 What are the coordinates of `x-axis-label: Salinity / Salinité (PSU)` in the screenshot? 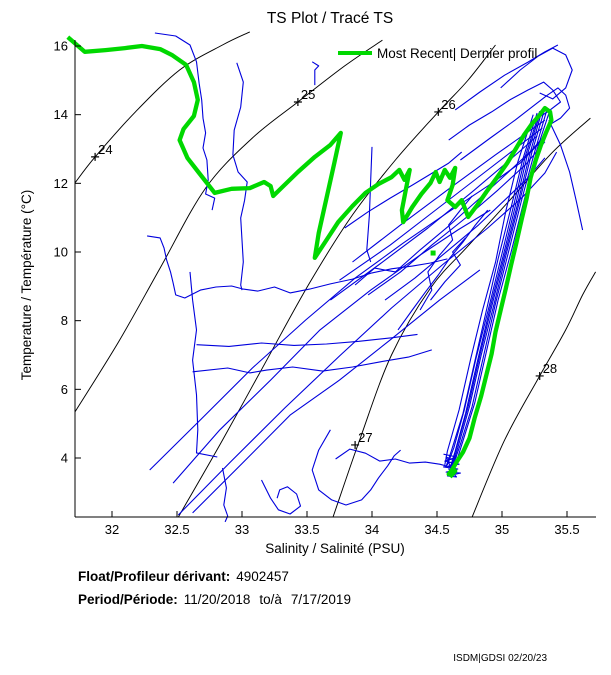 It's located at (335, 548).